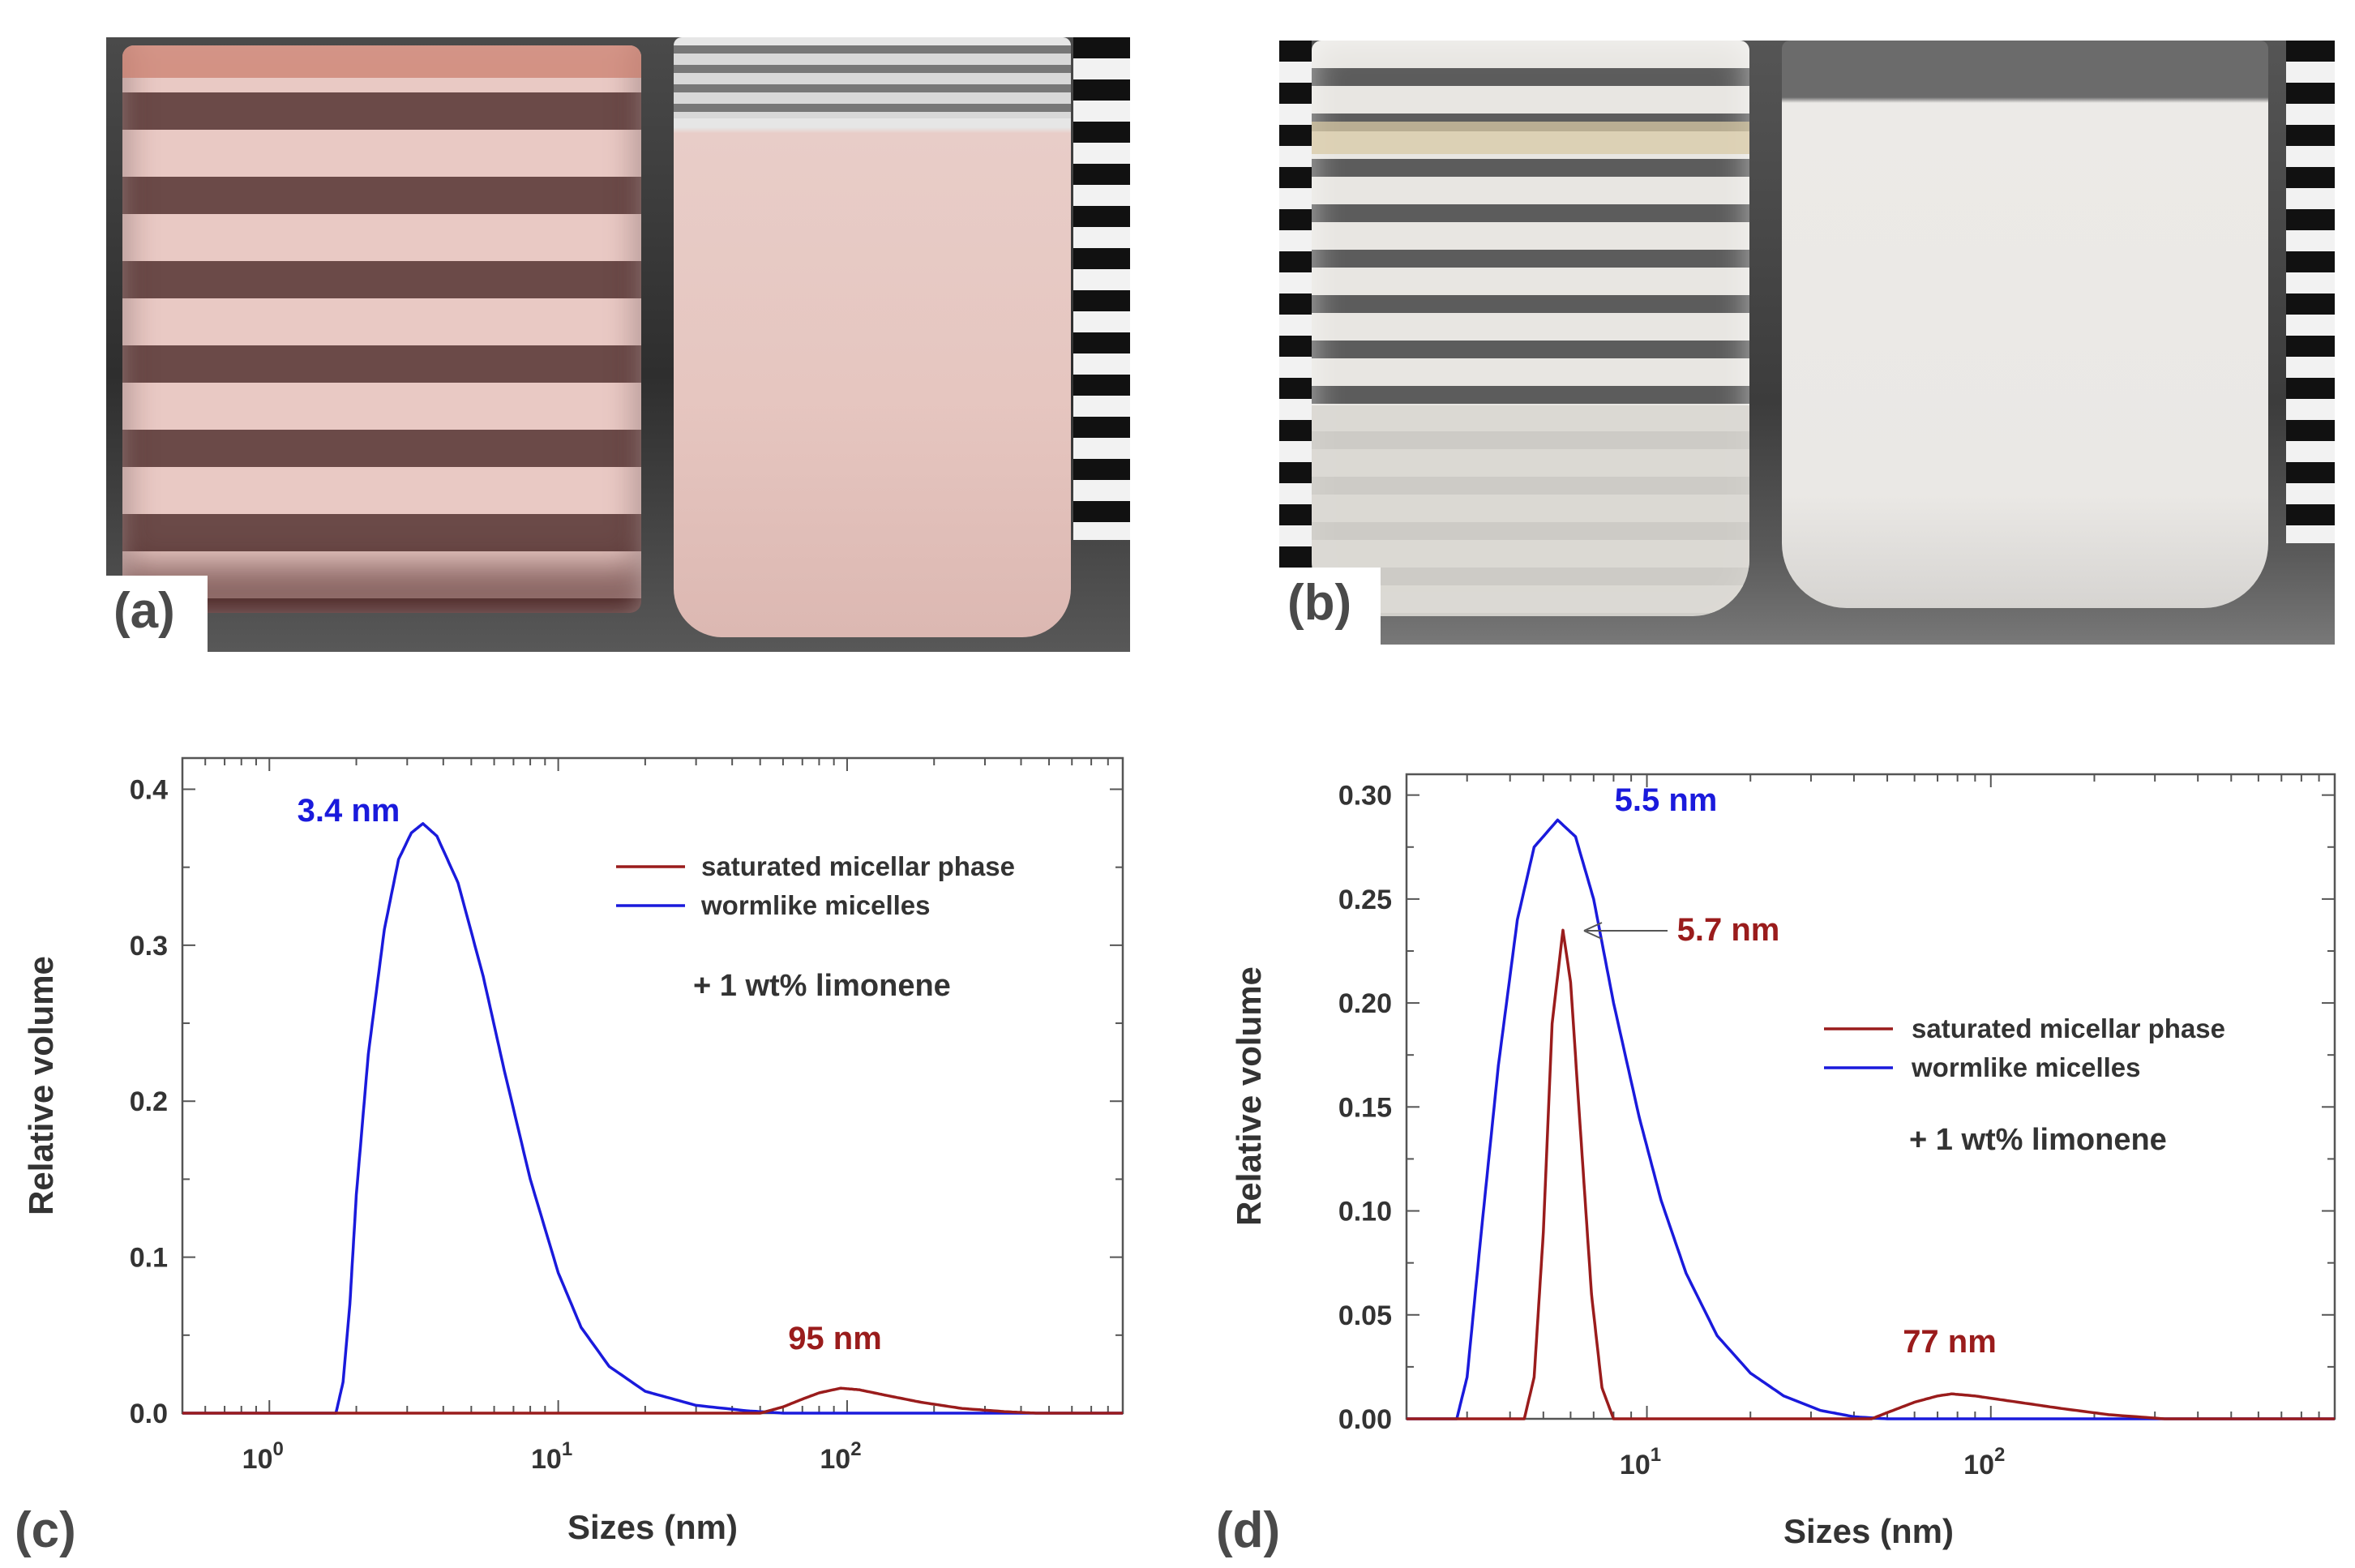 Image resolution: width=2355 pixels, height=1568 pixels. What do you see at coordinates (149, 946) in the screenshot?
I see `y-tick-label: 0.3` at bounding box center [149, 946].